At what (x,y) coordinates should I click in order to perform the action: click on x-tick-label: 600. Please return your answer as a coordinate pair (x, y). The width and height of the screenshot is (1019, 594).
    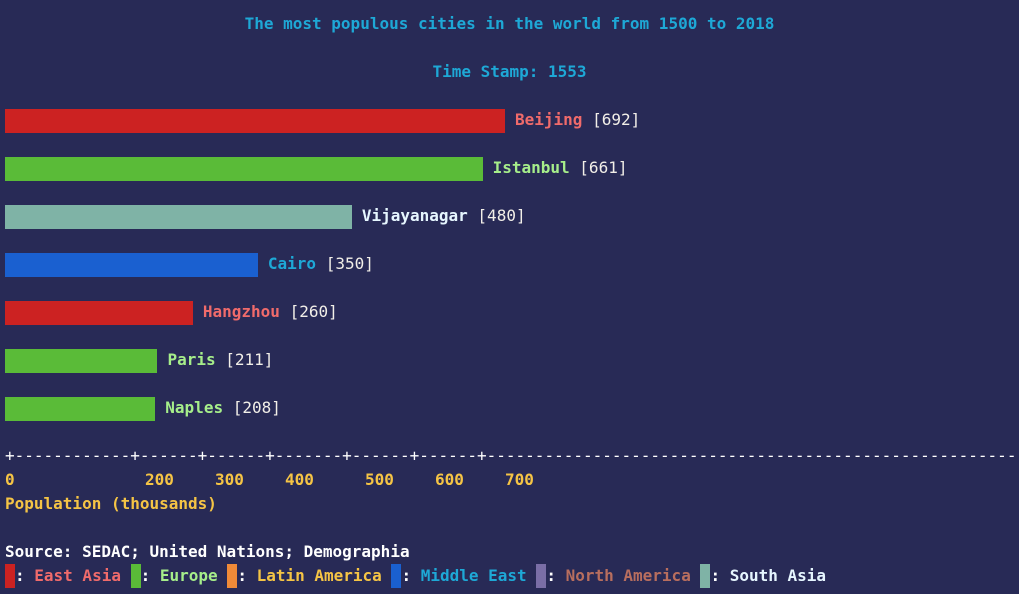
    Looking at the image, I should click on (449, 479).